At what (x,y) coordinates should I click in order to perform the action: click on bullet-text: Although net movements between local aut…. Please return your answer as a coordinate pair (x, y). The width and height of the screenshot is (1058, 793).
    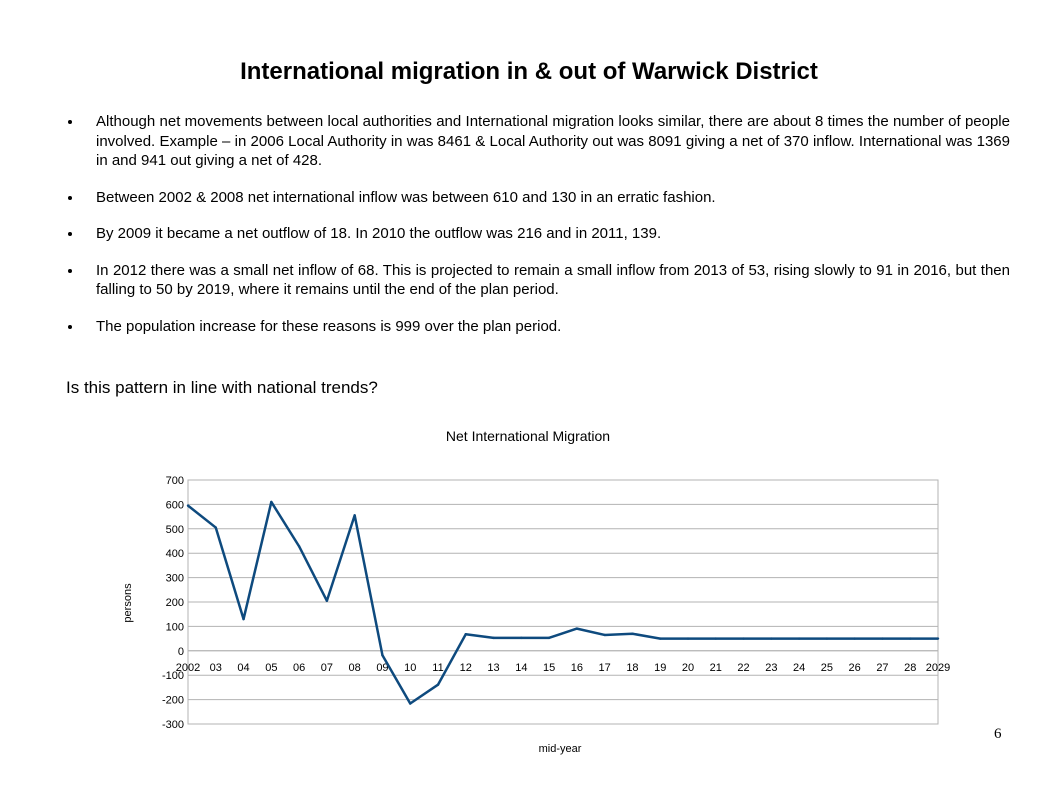
    Looking at the image, I should click on (553, 141).